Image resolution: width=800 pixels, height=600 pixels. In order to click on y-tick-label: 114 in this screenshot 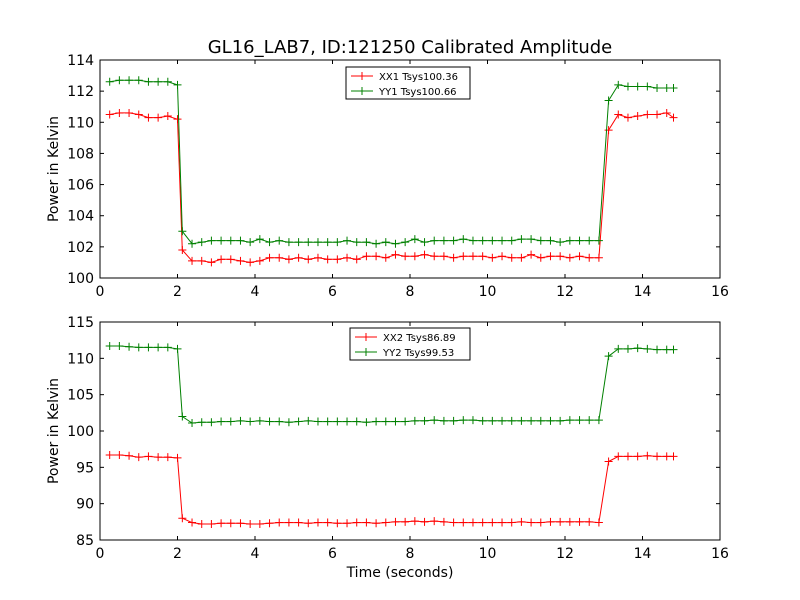, I will do `click(80, 61)`.